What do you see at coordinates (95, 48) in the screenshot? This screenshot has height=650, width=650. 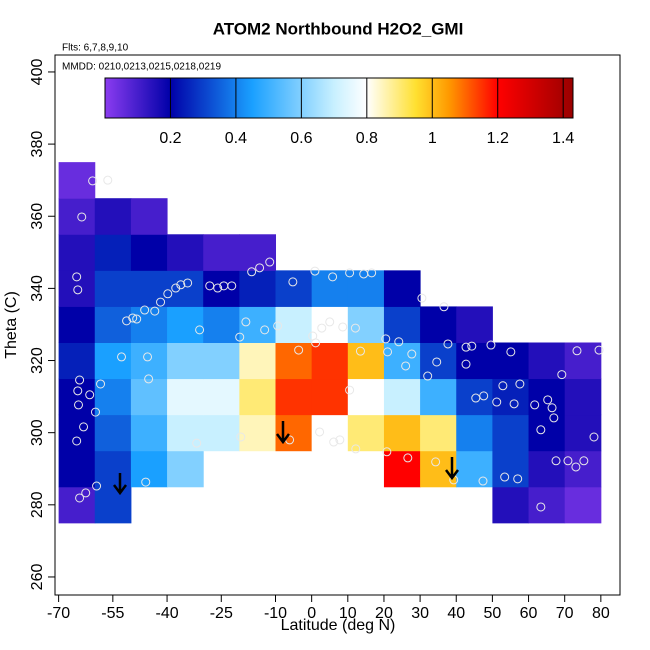 I see `annotation: Flts: 6,7,8,9,10` at bounding box center [95, 48].